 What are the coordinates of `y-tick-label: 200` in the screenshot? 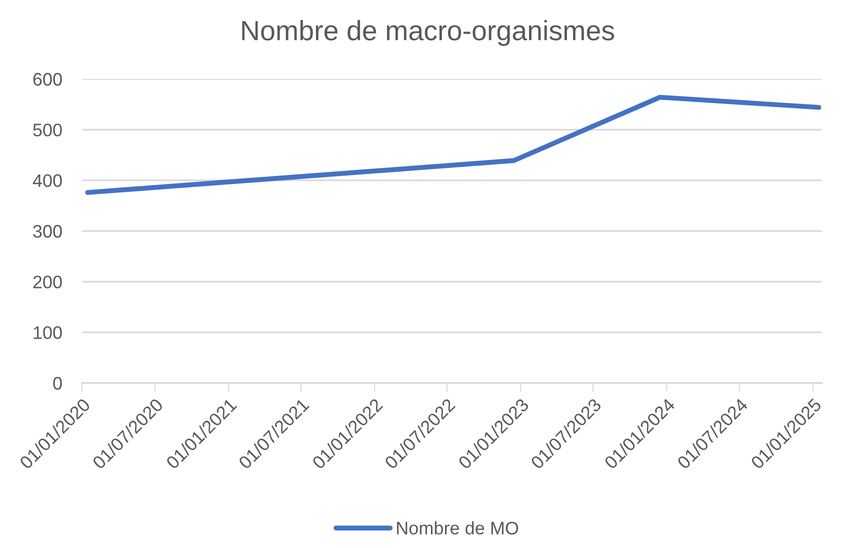 It's located at (47, 282).